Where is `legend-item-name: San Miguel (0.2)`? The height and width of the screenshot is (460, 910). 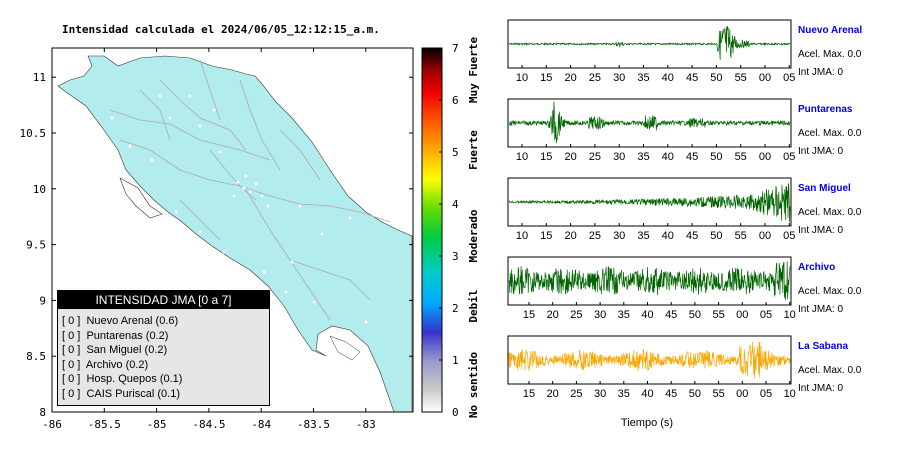
legend-item-name: San Miguel (0.2) is located at coordinates (124, 350).